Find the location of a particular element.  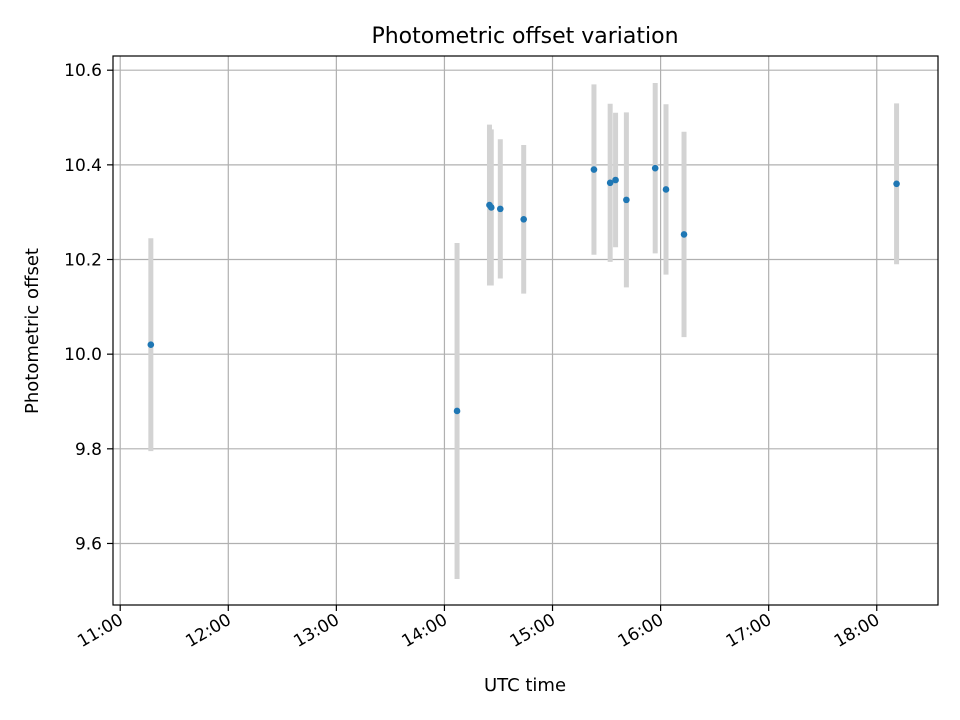

y-tick-label: 10.0 is located at coordinates (83, 355).